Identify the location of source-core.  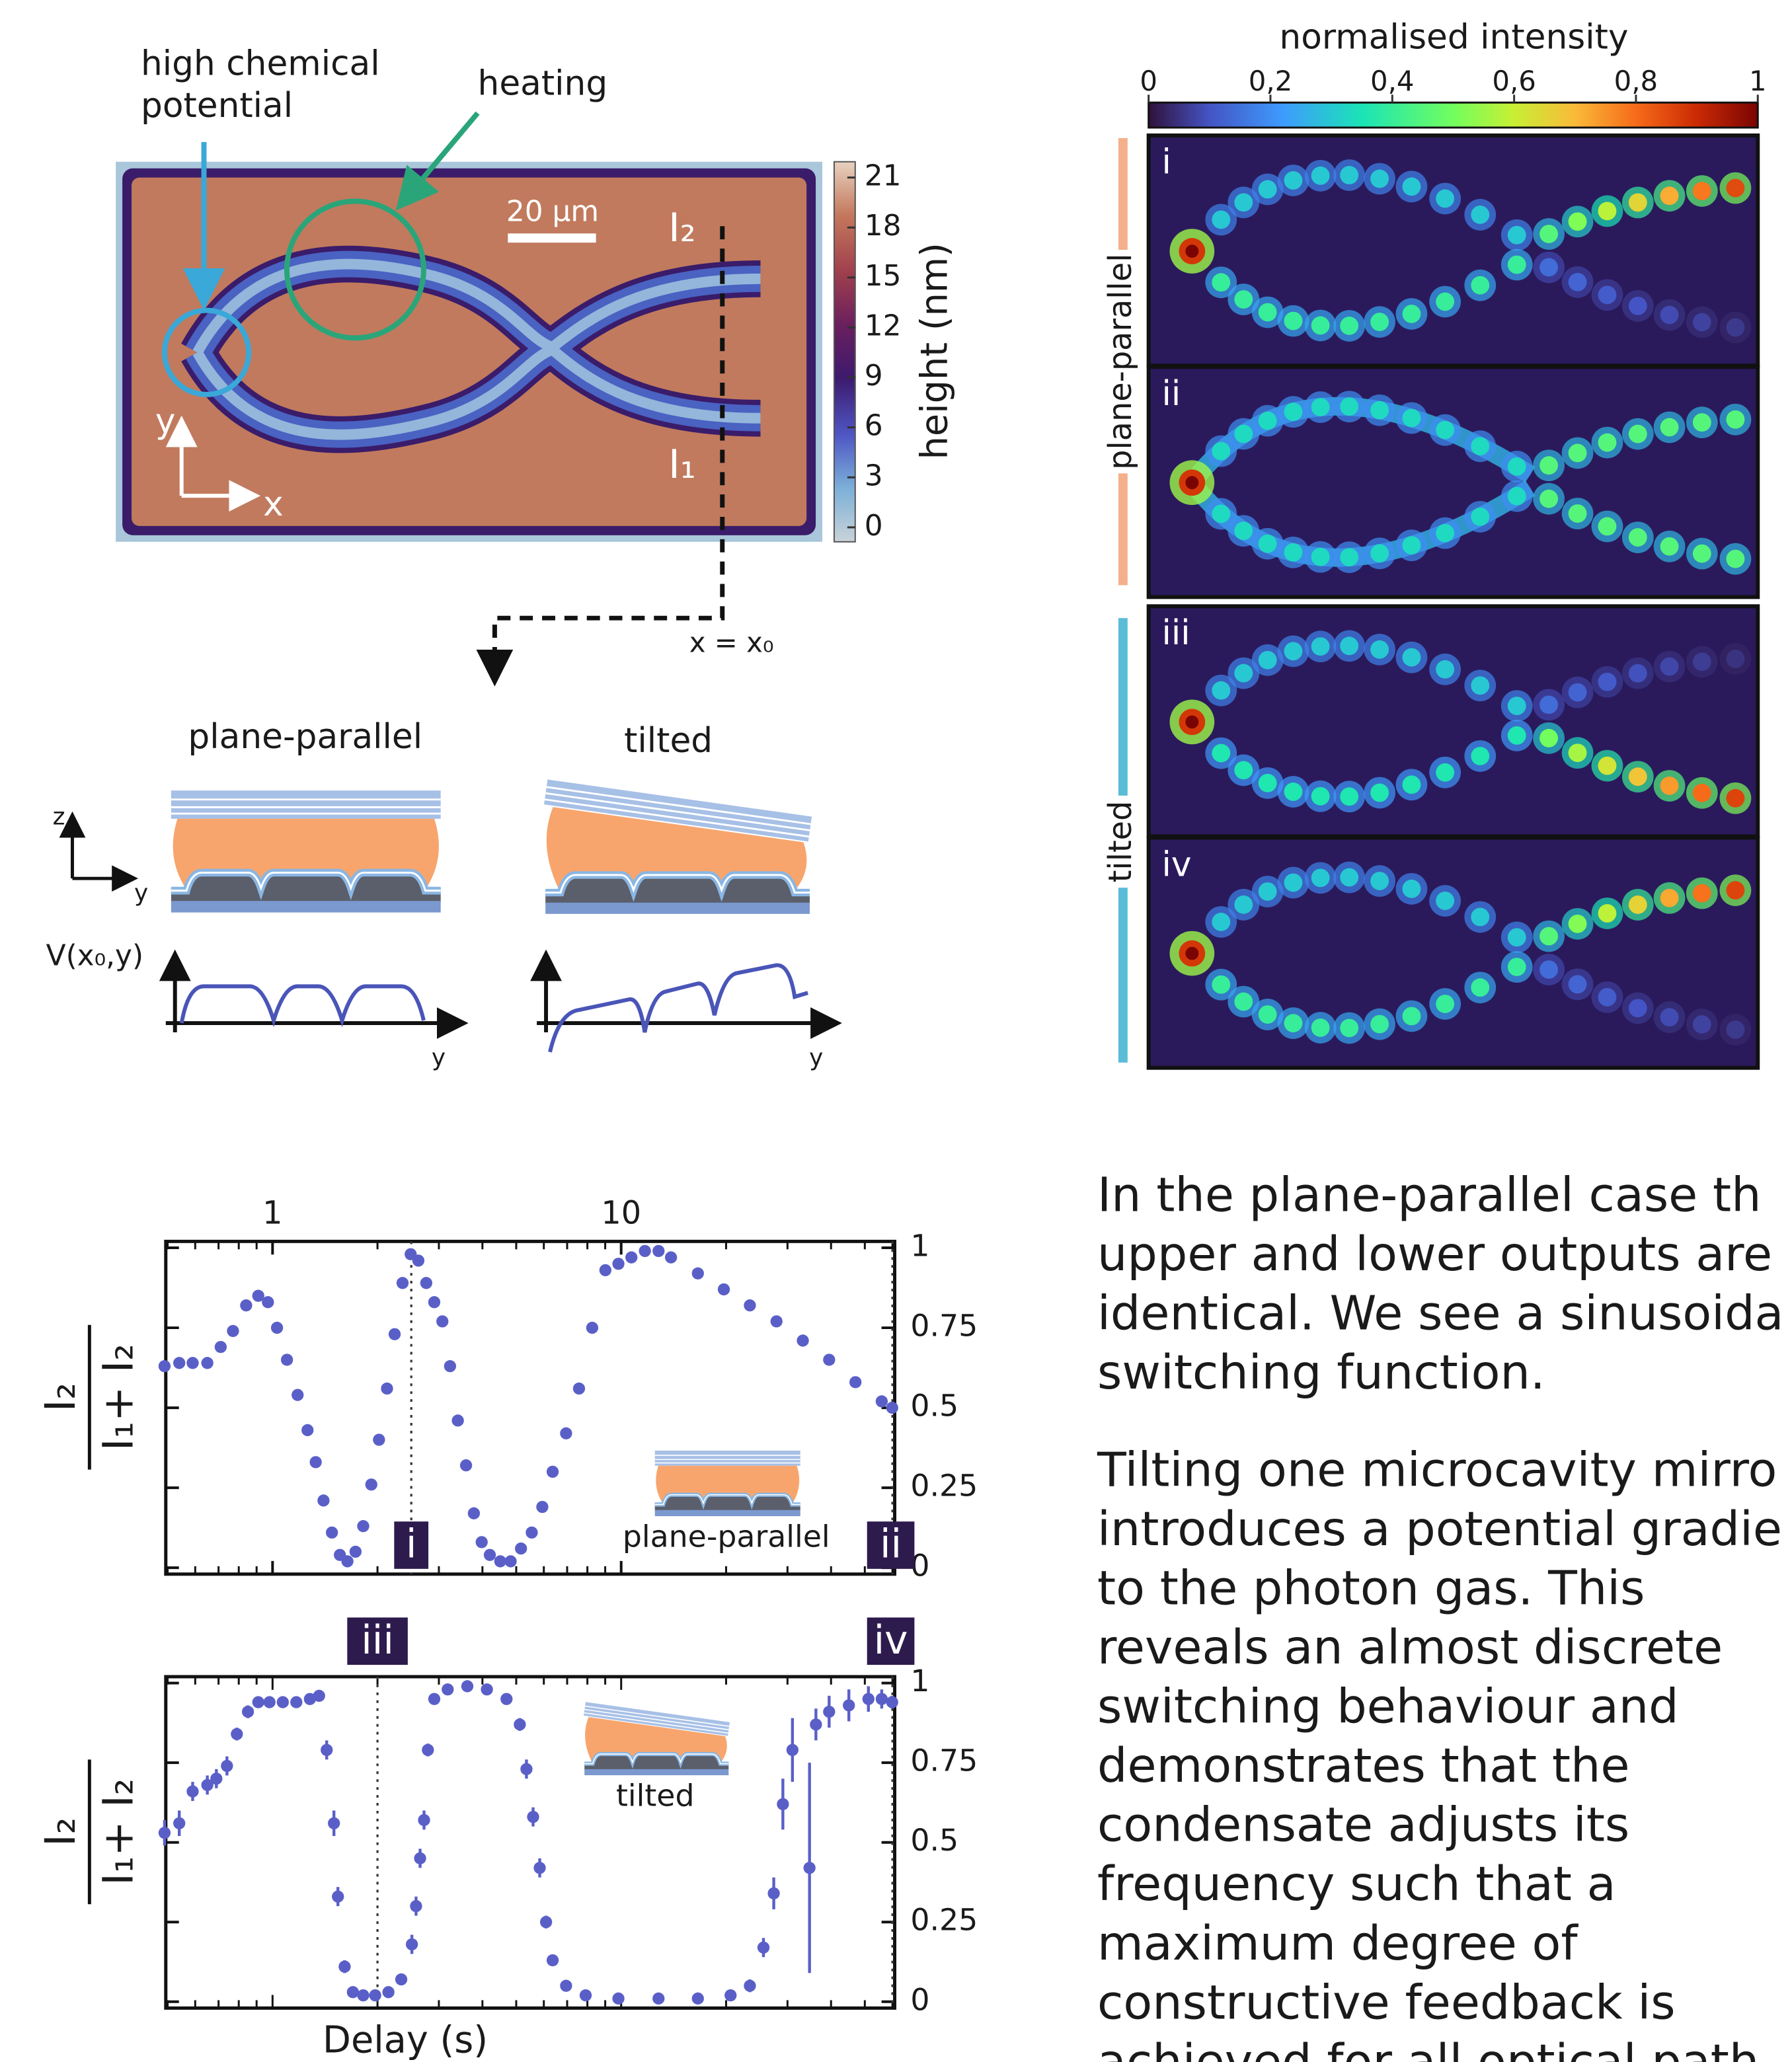
(1192, 953).